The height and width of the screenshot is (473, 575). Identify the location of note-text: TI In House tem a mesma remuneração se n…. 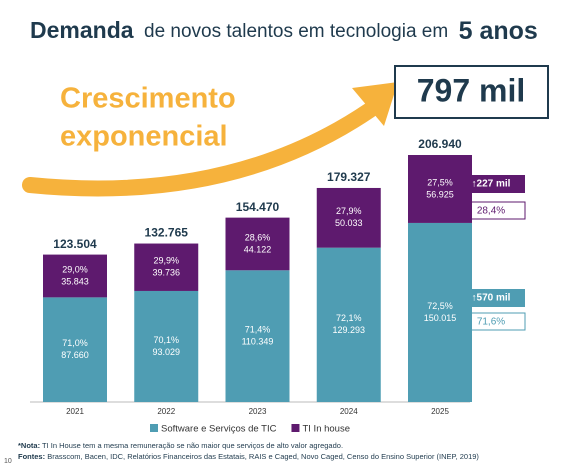
(192, 445).